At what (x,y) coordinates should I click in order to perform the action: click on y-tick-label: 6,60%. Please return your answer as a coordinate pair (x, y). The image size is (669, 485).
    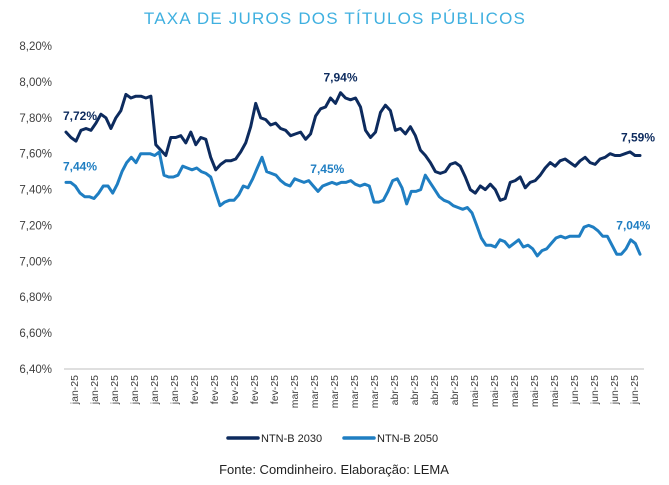
    Looking at the image, I should click on (35, 334).